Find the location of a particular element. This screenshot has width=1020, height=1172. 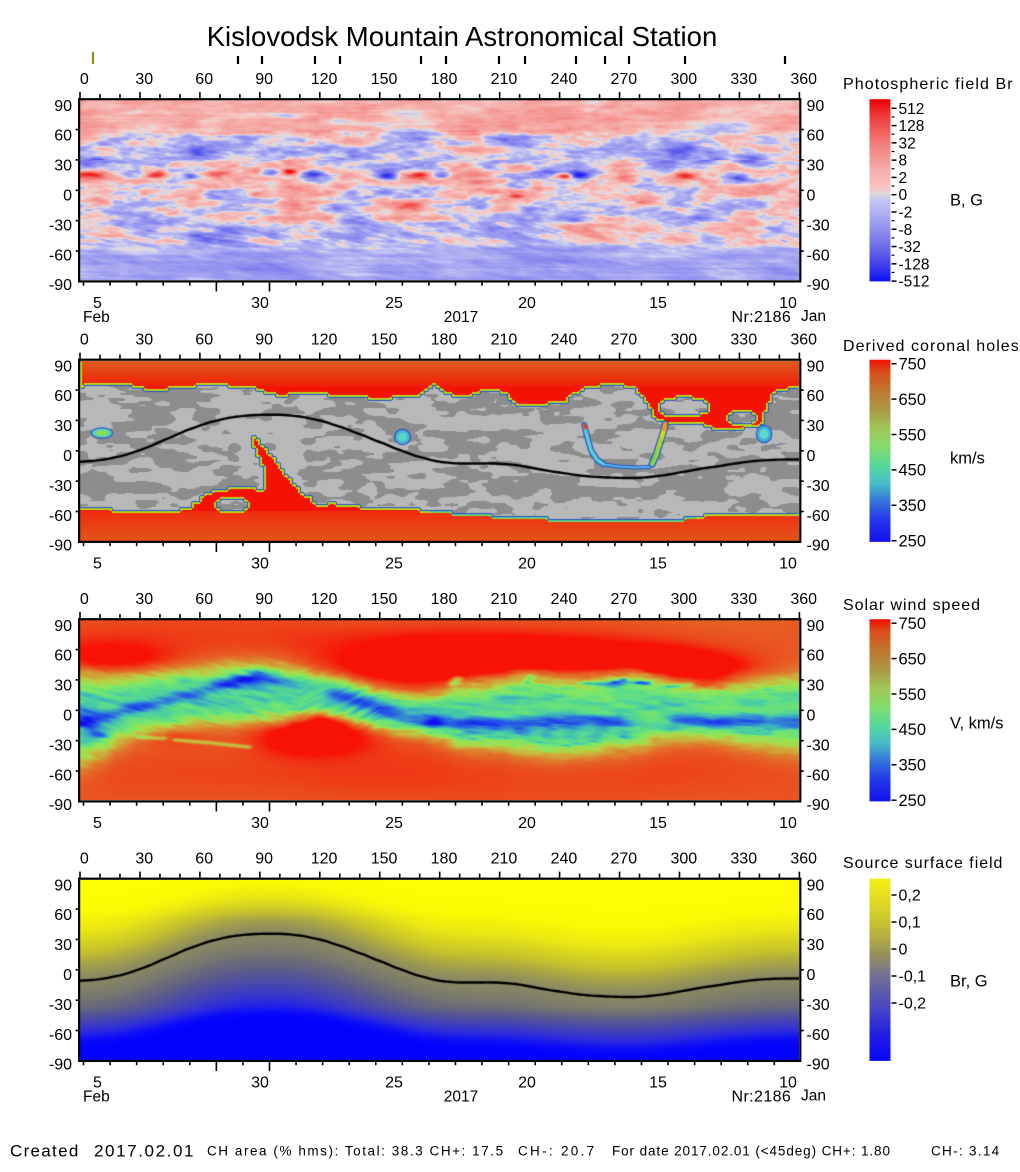

svg-text: 0,1 is located at coordinates (910, 923).